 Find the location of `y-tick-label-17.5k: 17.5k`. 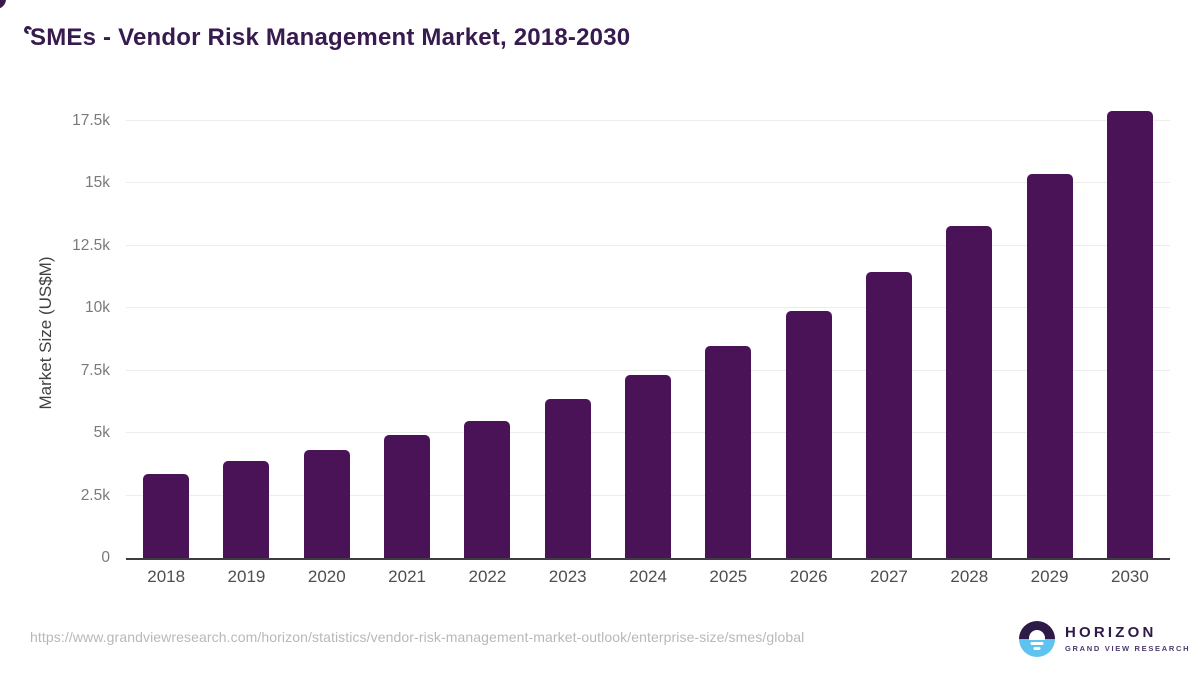

y-tick-label-17.5k: 17.5k is located at coordinates (91, 120).